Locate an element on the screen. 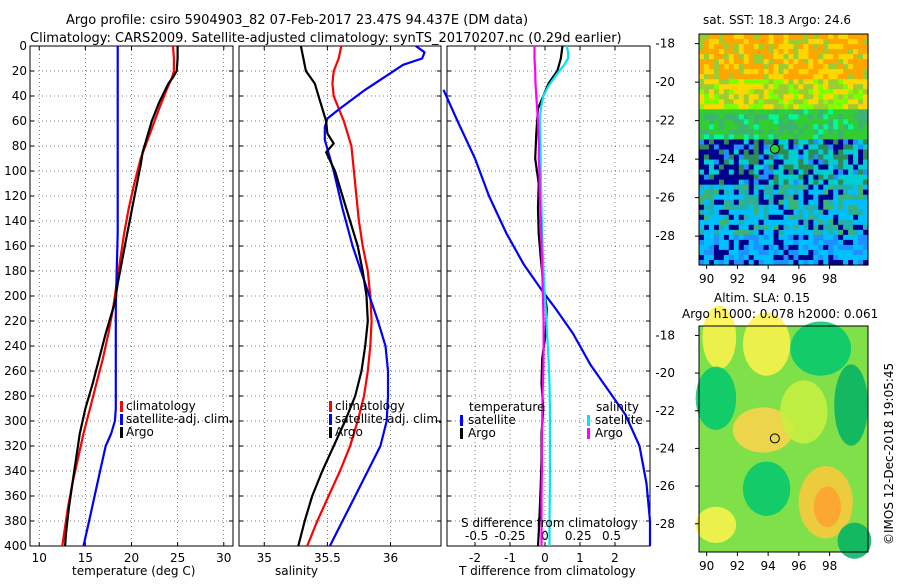 Image resolution: width=900 pixels, height=584 pixels. x-tick-label: 90 is located at coordinates (706, 279).